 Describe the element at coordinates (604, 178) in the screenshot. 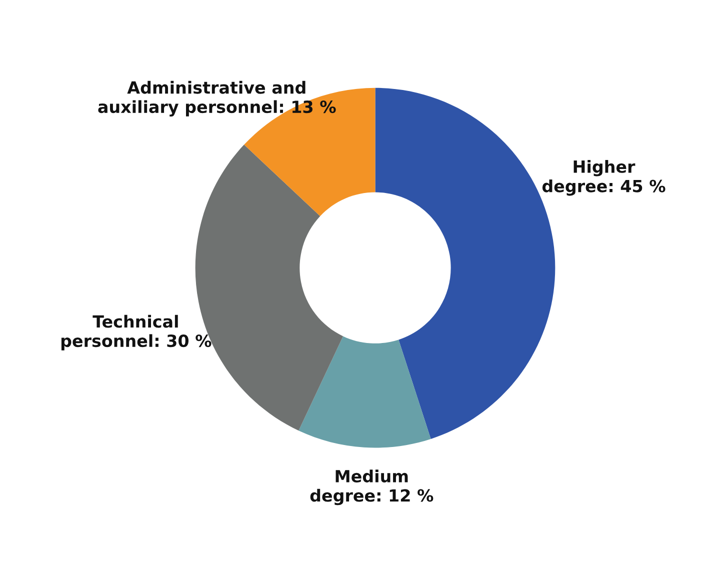

I see `slice-label: Higher degree: 45 %` at that location.